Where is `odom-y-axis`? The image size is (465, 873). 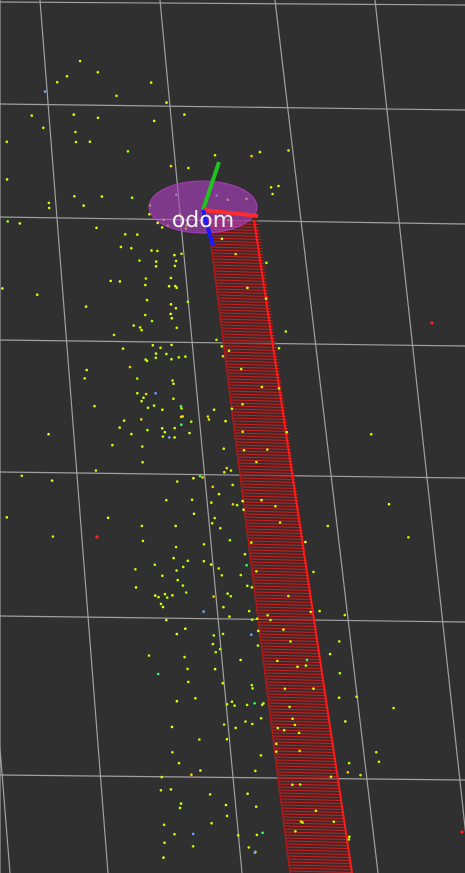 odom-y-axis is located at coordinates (211, 186).